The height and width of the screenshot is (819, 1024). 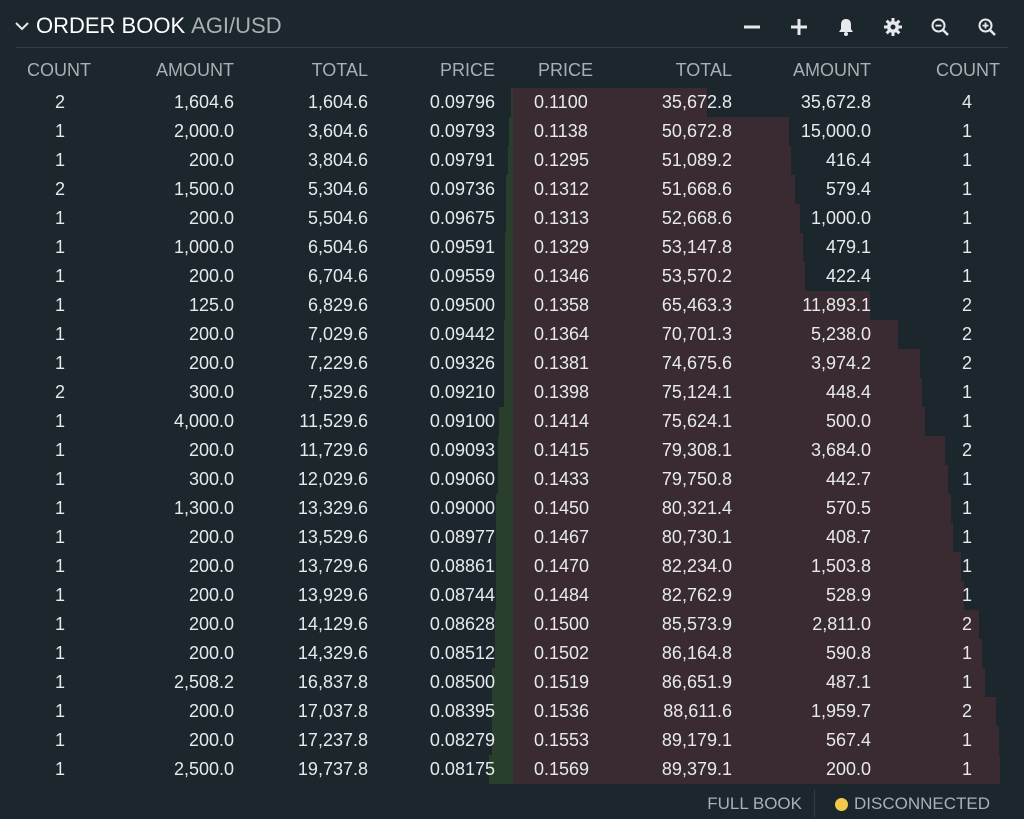 I want to click on ask-amount: 448.4, so click(x=848, y=392).